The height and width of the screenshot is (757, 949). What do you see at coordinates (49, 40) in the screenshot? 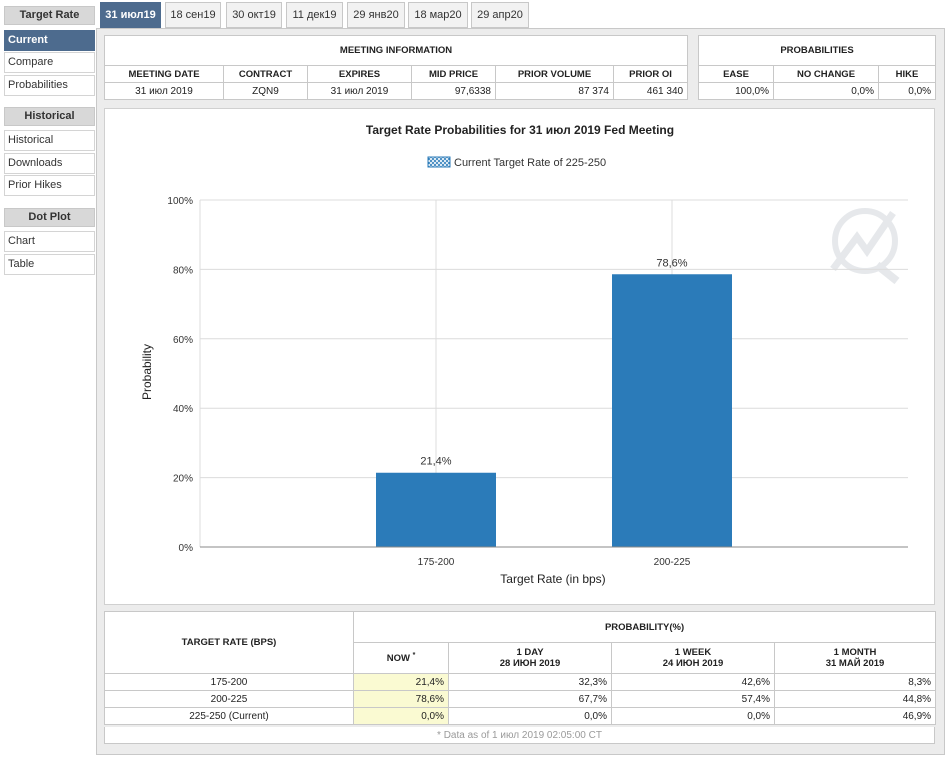
I see `sidebar-item-current: Current` at bounding box center [49, 40].